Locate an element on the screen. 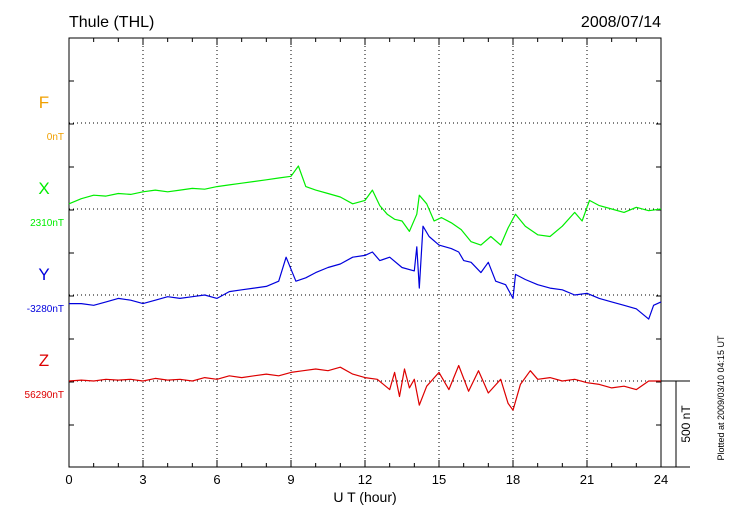  chart-title: Thule (THL) is located at coordinates (111, 22).